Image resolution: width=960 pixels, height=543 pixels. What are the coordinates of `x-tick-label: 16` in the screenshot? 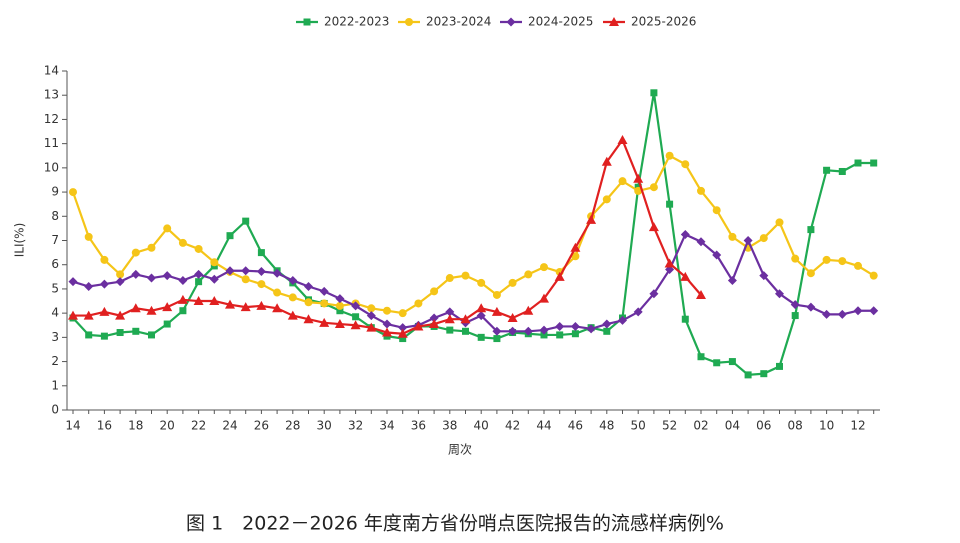 It's located at (104, 426).